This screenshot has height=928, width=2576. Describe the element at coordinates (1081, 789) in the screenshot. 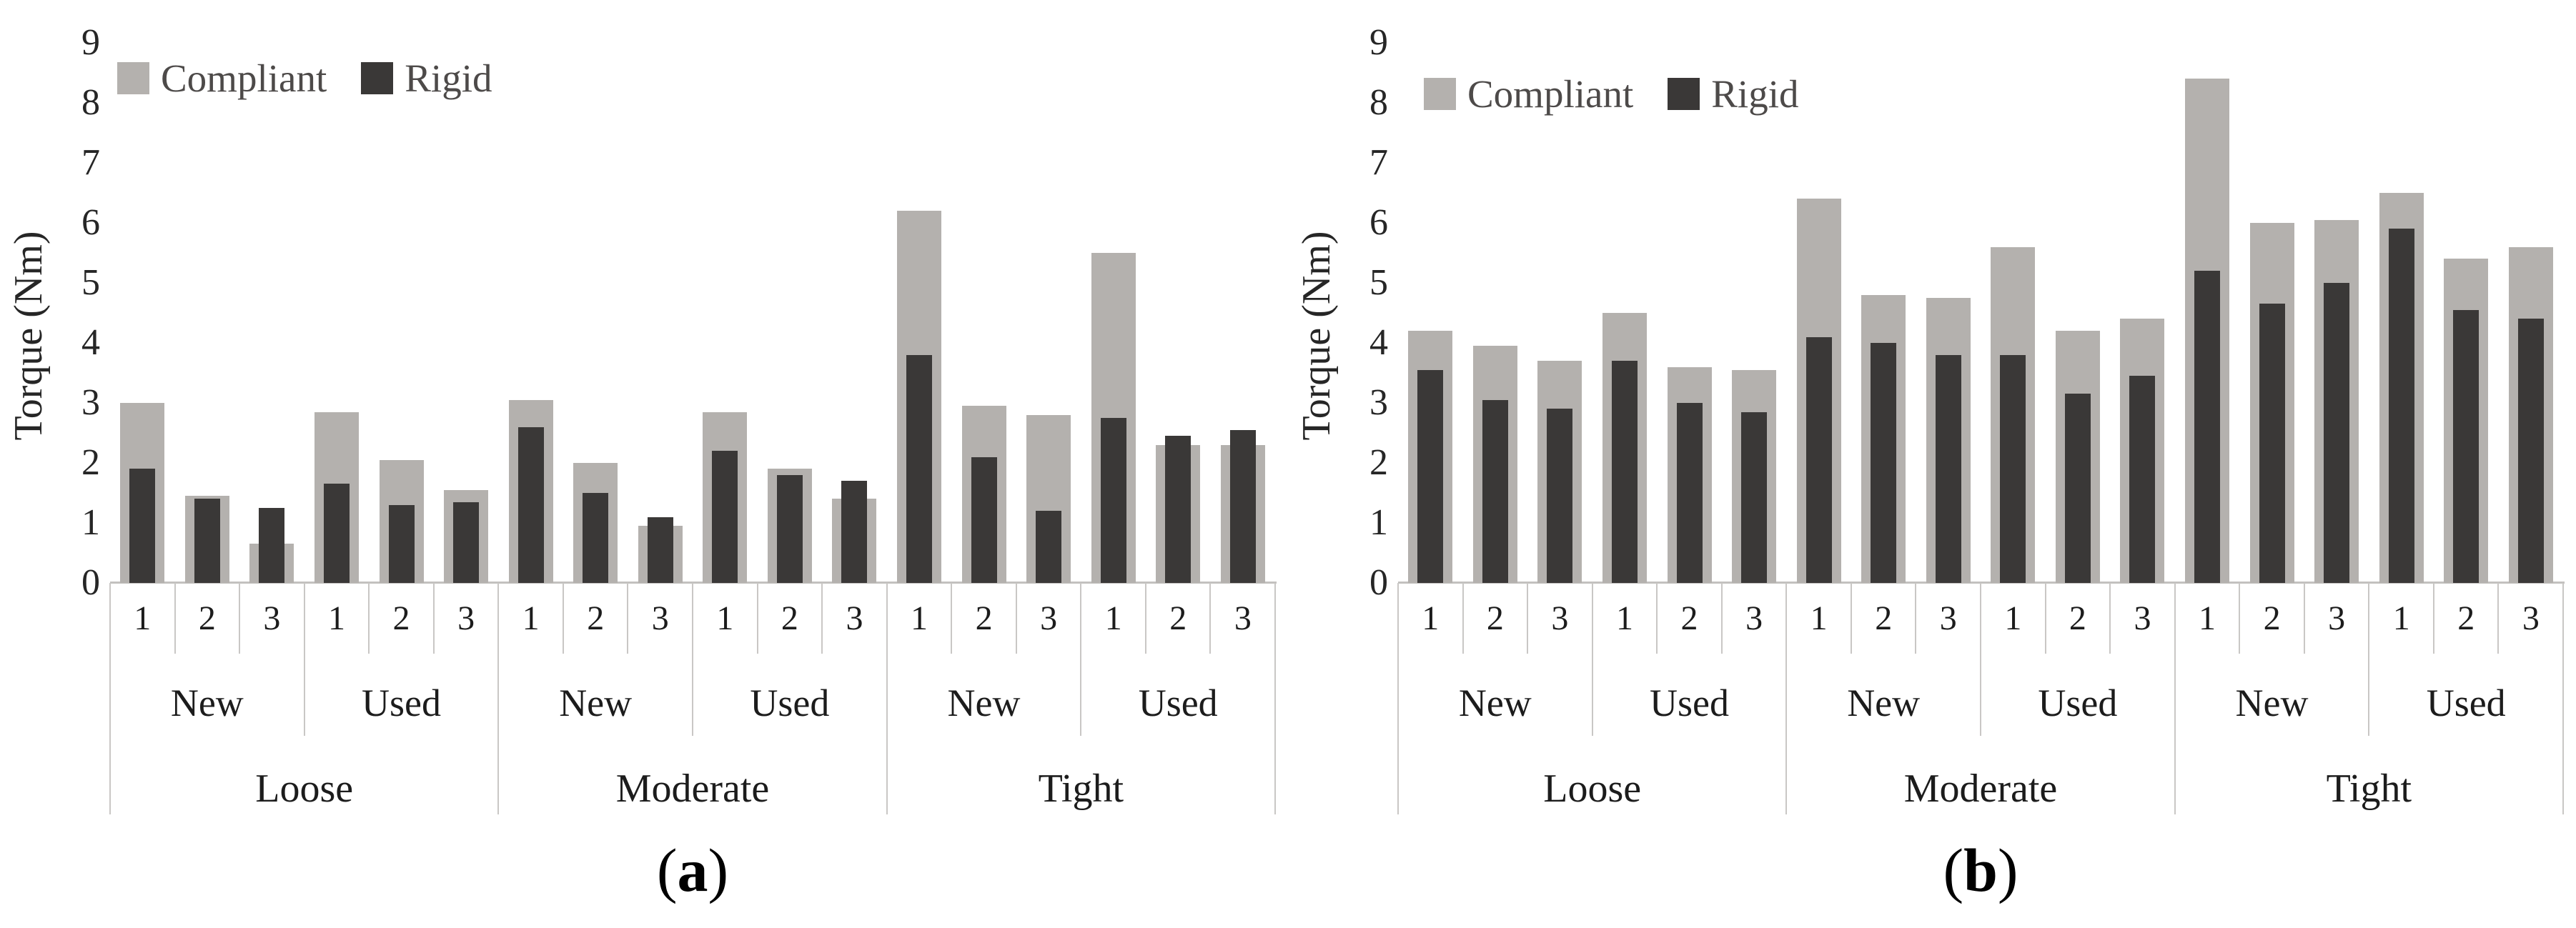

I see `tightness-label: Tight` at that location.